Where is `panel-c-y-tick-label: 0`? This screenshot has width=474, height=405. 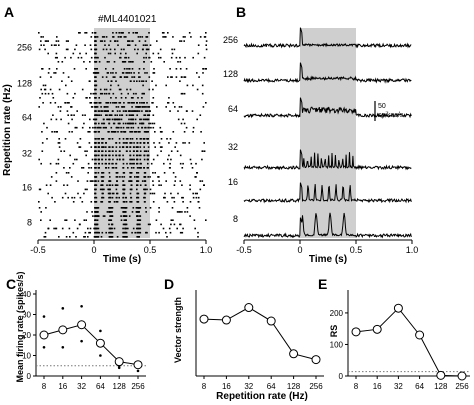 panel-c-y-tick-label: 0 is located at coordinates (29, 376).